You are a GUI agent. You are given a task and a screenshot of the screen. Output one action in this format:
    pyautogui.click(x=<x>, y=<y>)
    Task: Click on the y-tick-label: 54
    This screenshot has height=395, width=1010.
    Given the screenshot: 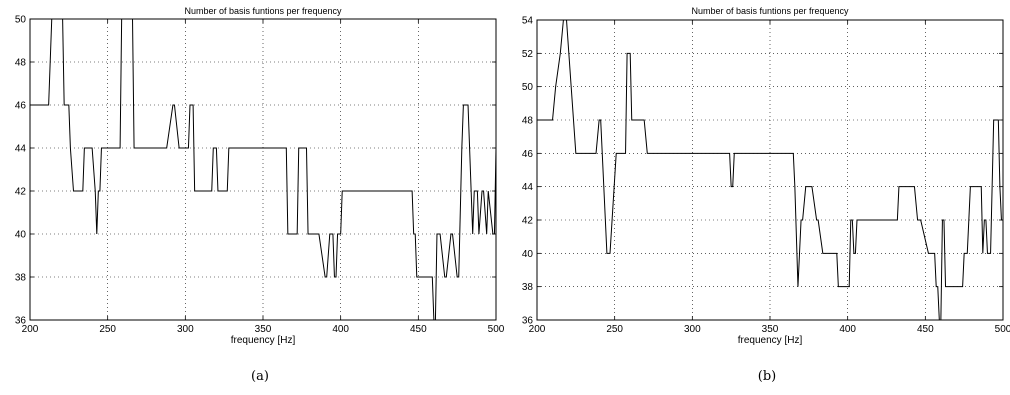 What is the action you would take?
    pyautogui.click(x=528, y=21)
    